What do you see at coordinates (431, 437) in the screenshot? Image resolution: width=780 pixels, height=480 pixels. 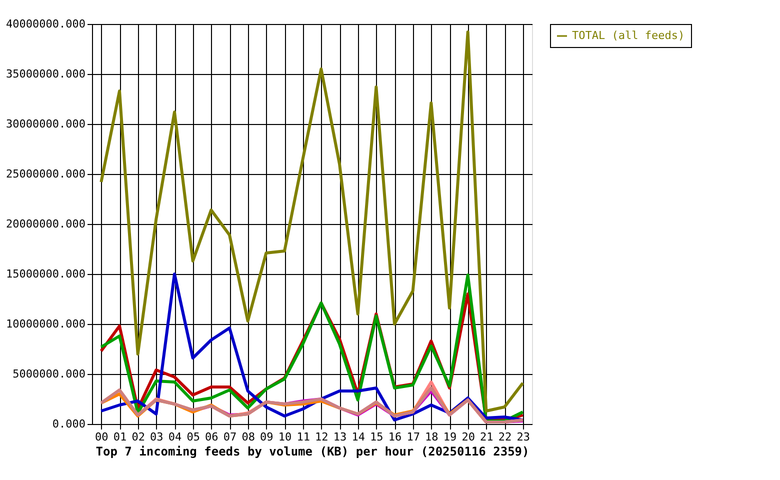 I see `x-tick-label: 18` at bounding box center [431, 437].